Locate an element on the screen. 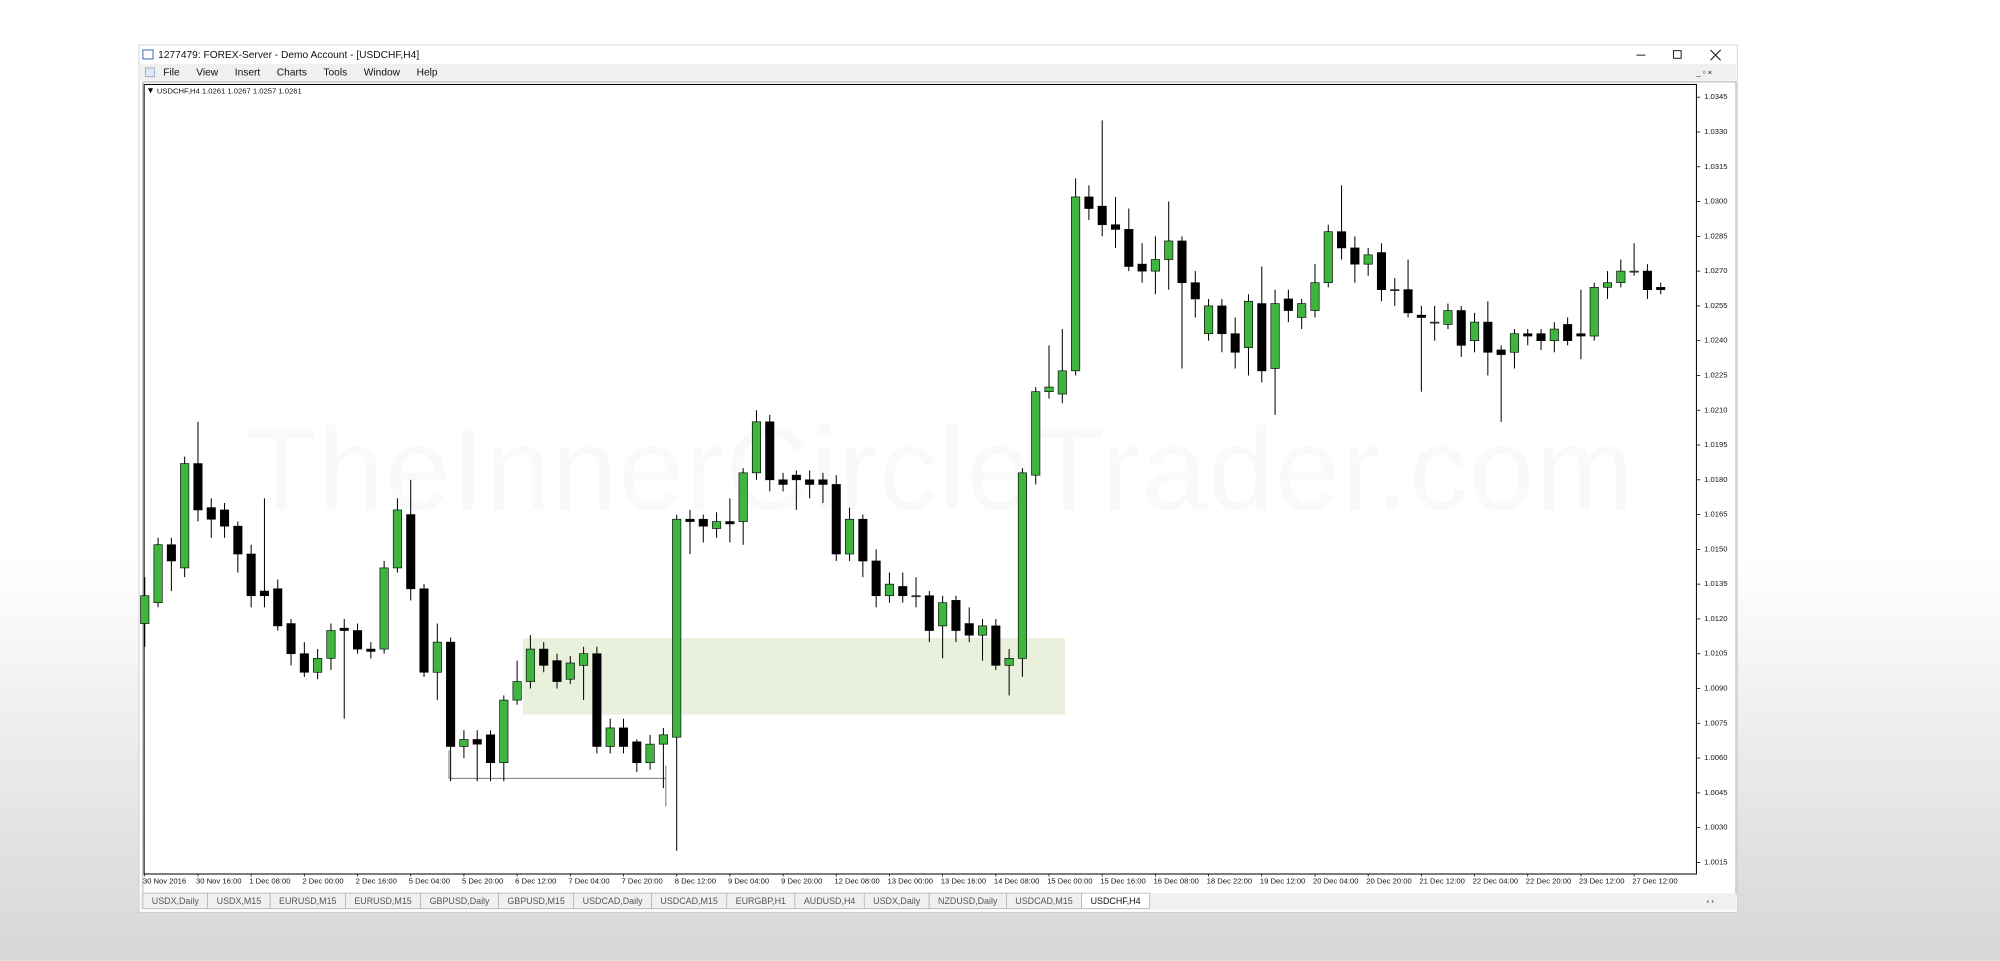 This screenshot has height=961, width=2000. y-tick-label: 1.0105 is located at coordinates (1715, 653).